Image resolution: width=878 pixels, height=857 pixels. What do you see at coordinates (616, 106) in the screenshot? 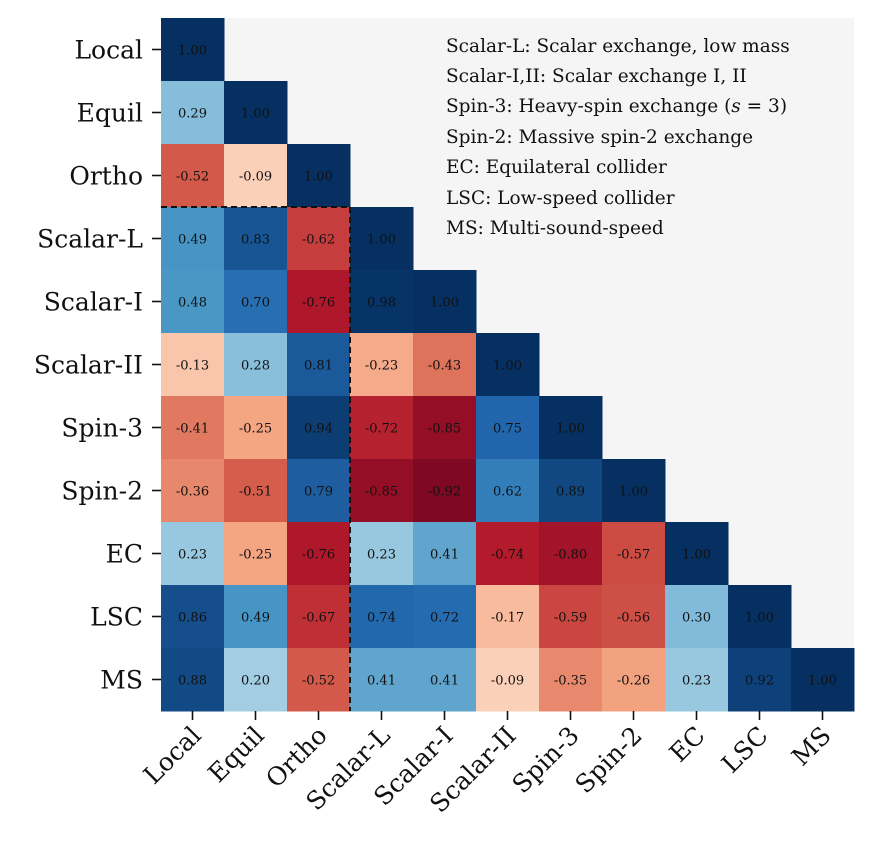
I see `legend-line: Spin-3: Heavy-spin exchange (s = 3)` at bounding box center [616, 106].